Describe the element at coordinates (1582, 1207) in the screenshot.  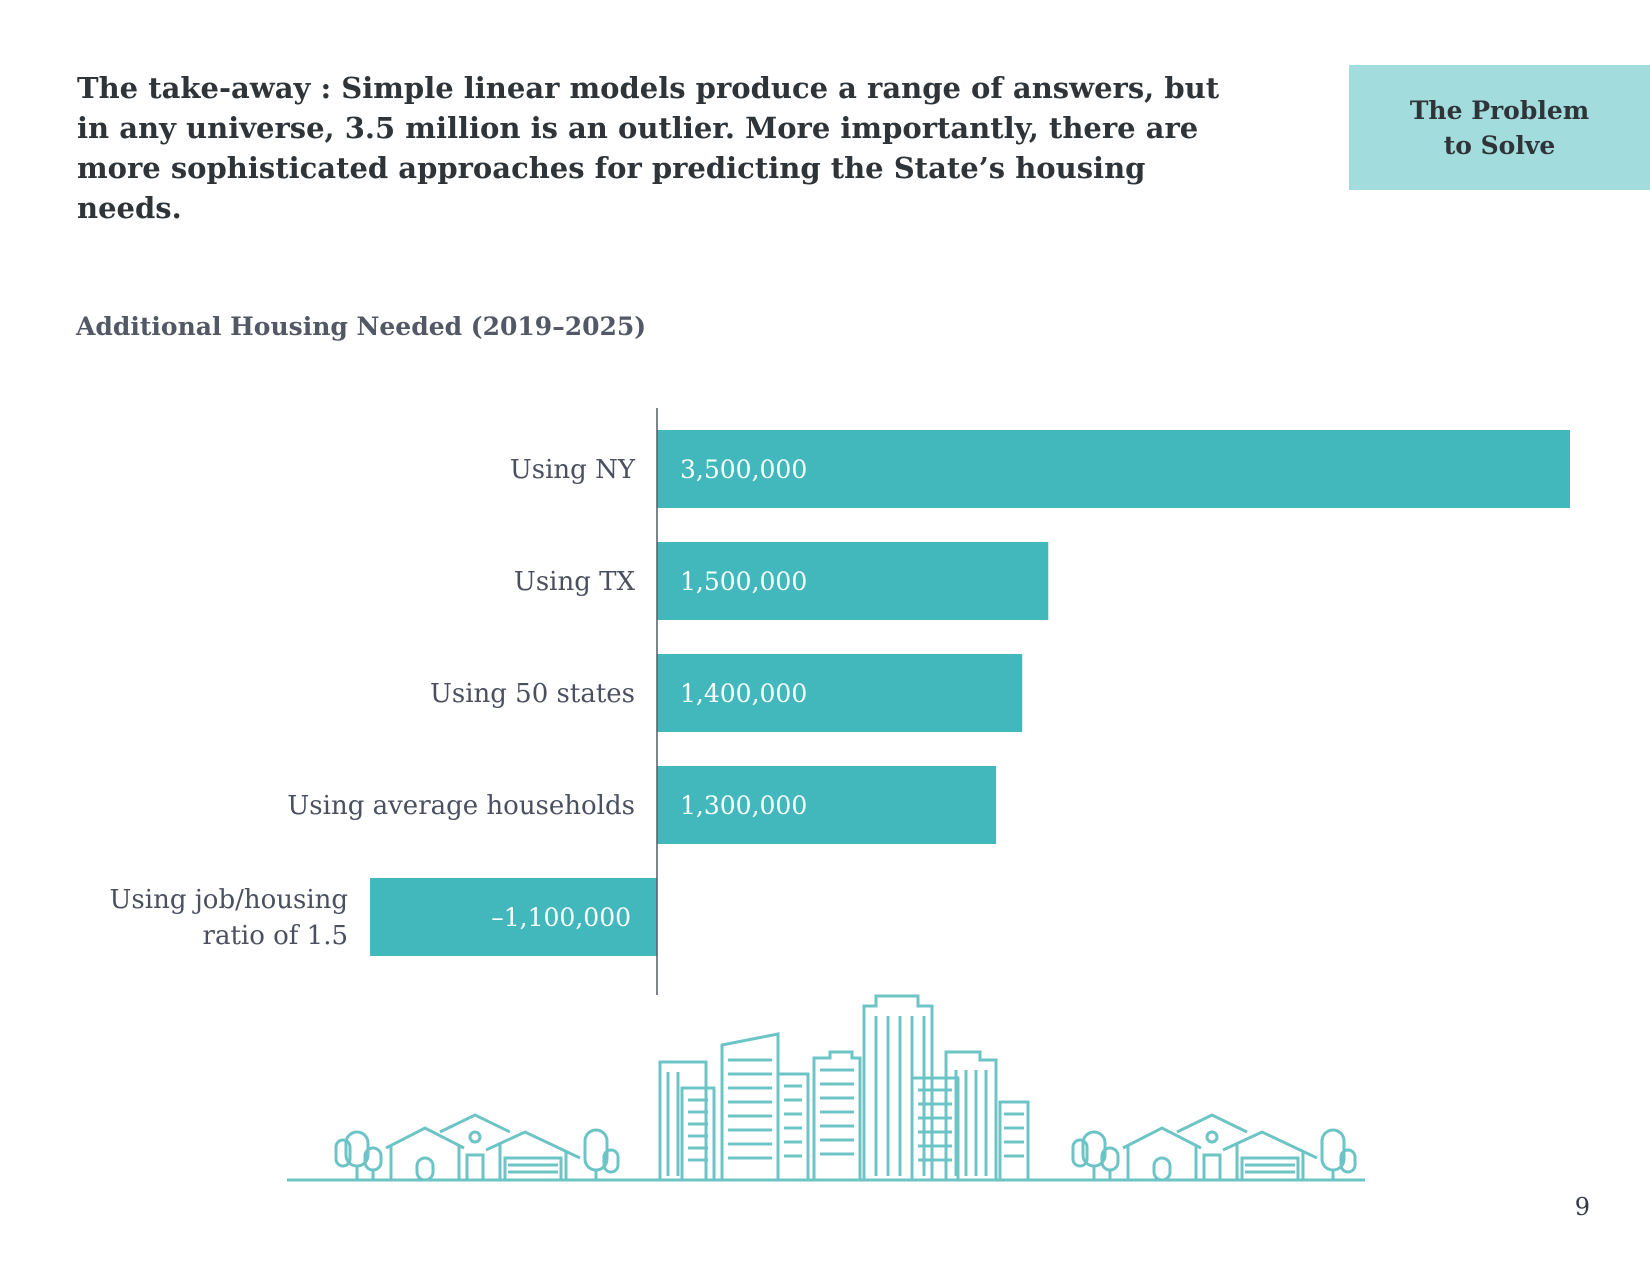
I see `page-number: 9` at that location.